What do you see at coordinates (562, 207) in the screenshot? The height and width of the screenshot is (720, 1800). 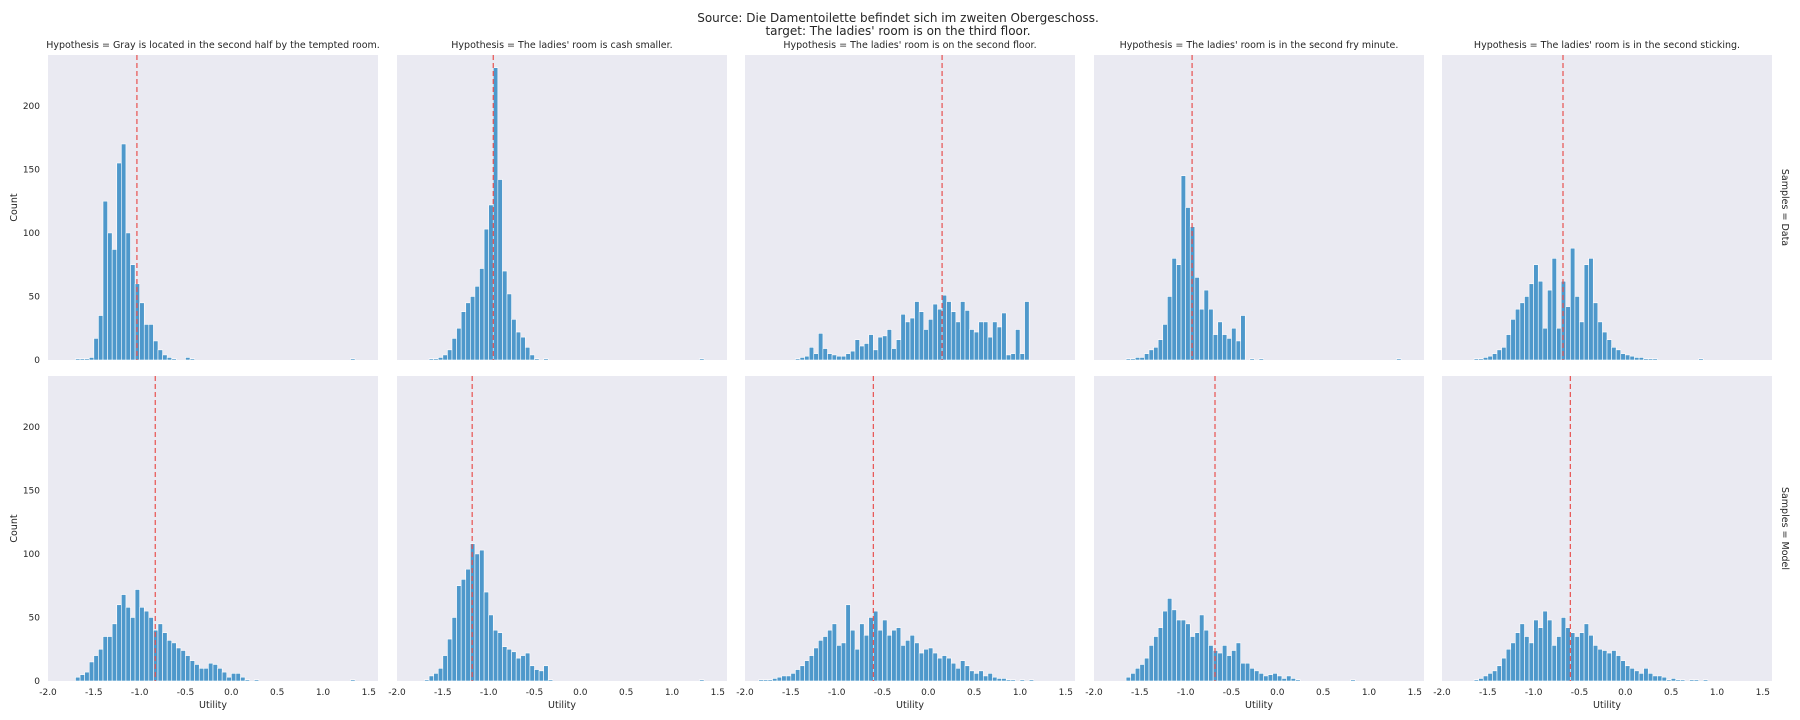 I see `panel-background` at bounding box center [562, 207].